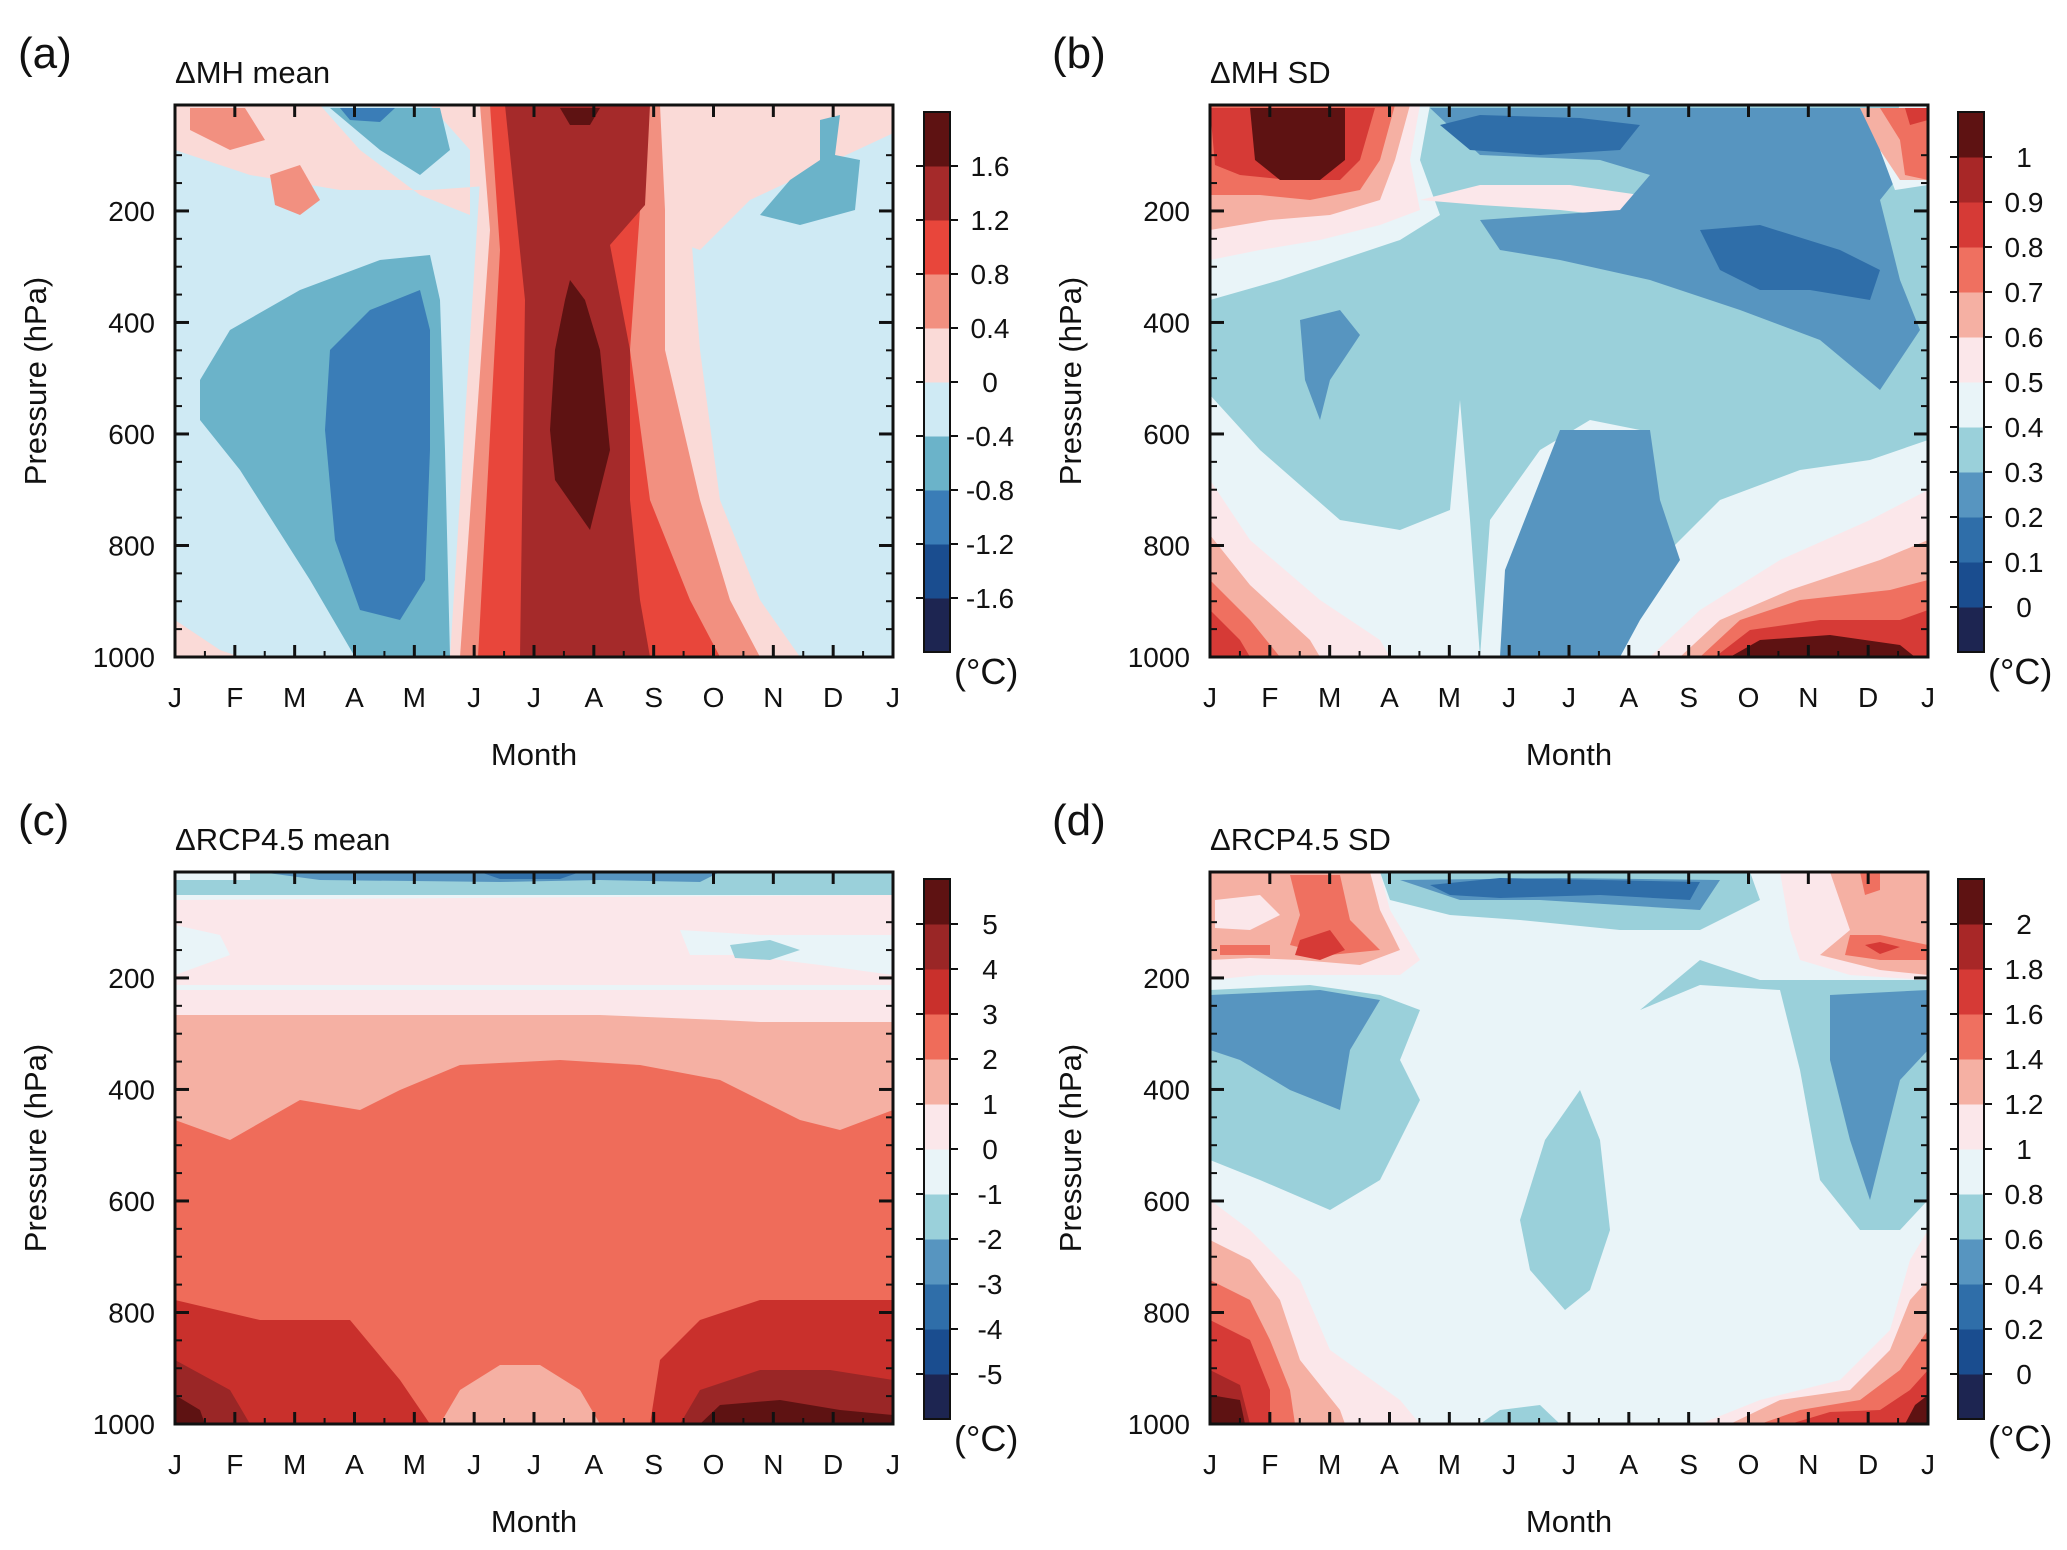  What do you see at coordinates (1569, 1521) in the screenshot?
I see `x-axis-title-d: Month` at bounding box center [1569, 1521].